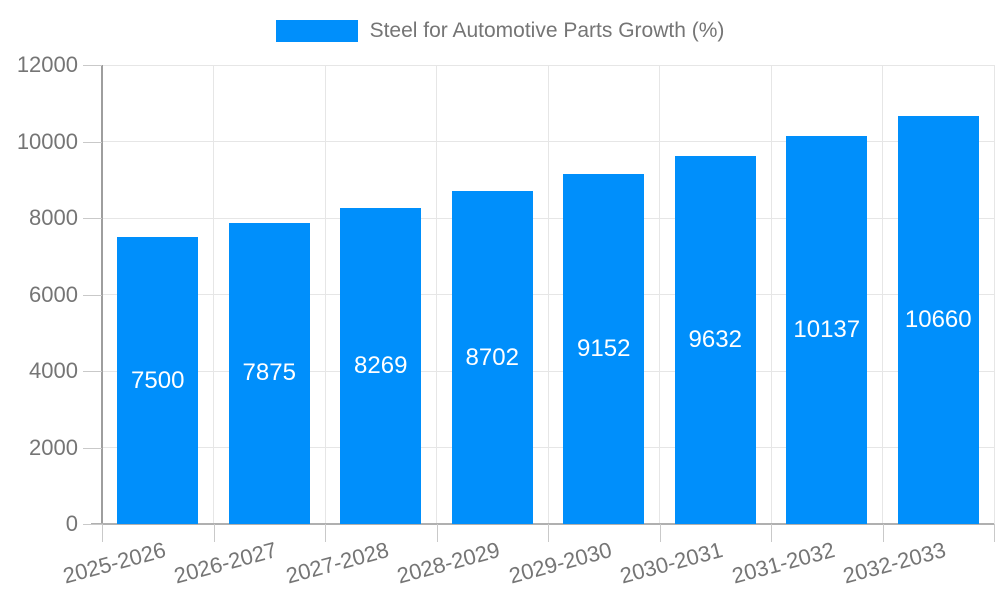 Image resolution: width=1000 pixels, height=600 pixels. What do you see at coordinates (53, 370) in the screenshot?
I see `y-axis-tick-label: 4000` at bounding box center [53, 370].